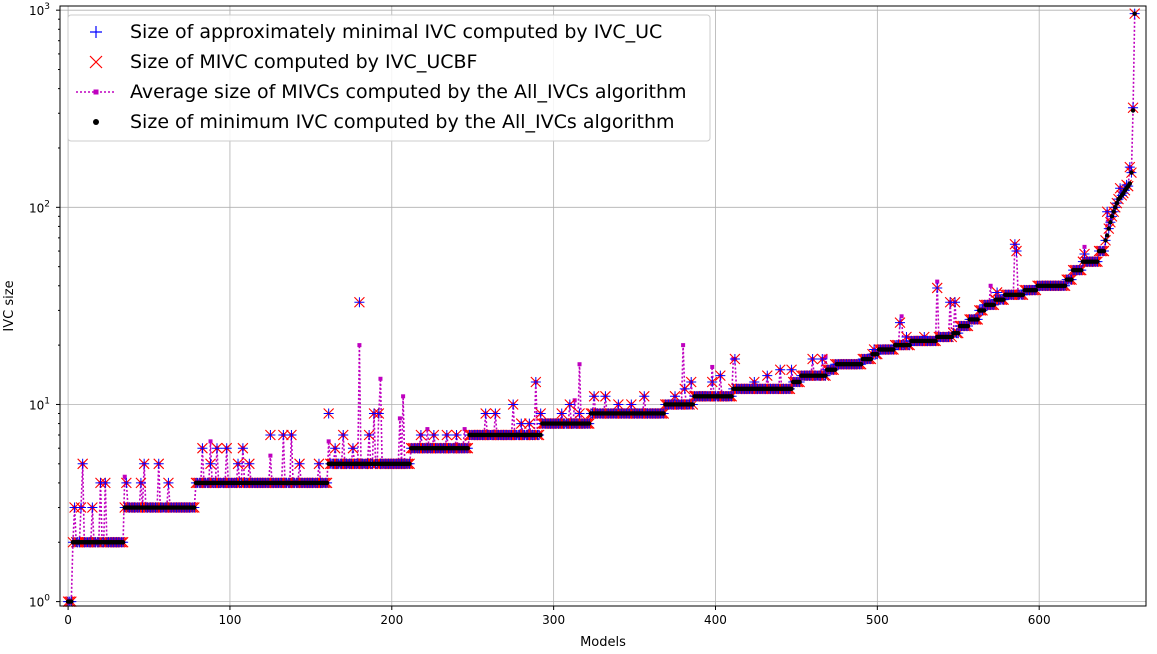 Image resolution: width=1157 pixels, height=654 pixels. Describe the element at coordinates (96, 62) in the screenshot. I see `legend-marker-x` at that location.